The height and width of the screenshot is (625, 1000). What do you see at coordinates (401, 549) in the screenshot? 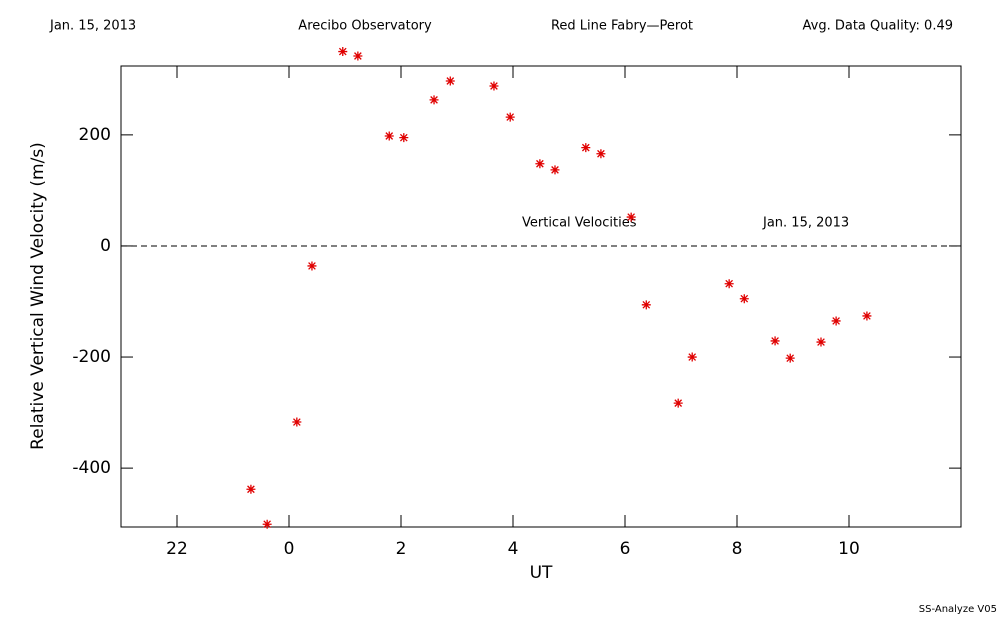
I see `x-tick-label: 2` at bounding box center [401, 549].